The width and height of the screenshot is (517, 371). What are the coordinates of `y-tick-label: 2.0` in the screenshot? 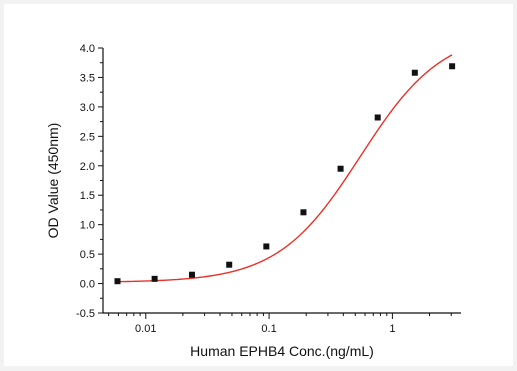 It's located at (87, 167).